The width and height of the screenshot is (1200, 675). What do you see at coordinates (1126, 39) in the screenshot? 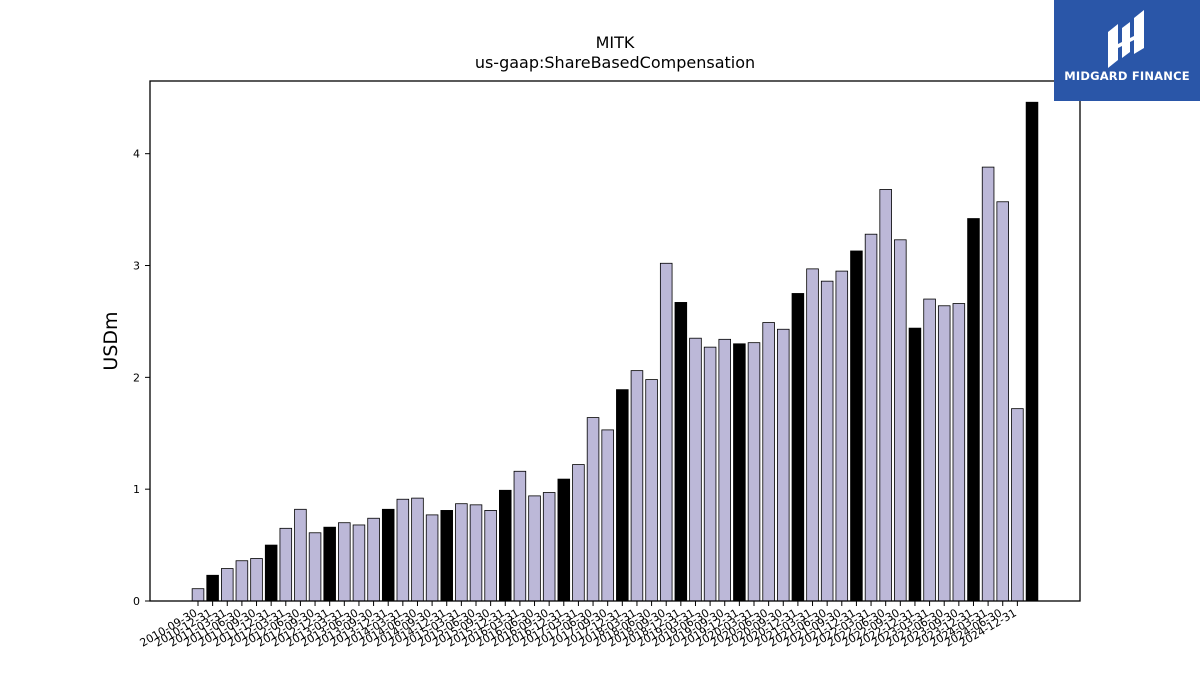
I see `midgard-logo-icon` at bounding box center [1126, 39].